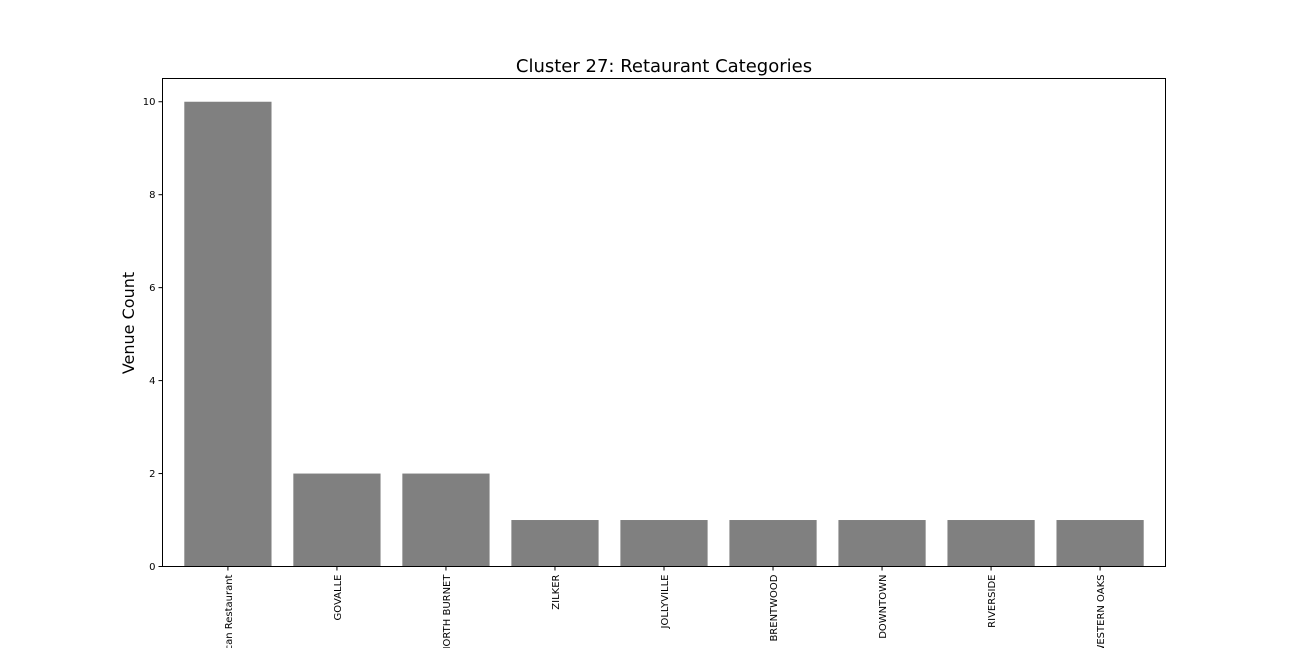  Describe the element at coordinates (152, 195) in the screenshot. I see `y-tick-label: 8` at that location.